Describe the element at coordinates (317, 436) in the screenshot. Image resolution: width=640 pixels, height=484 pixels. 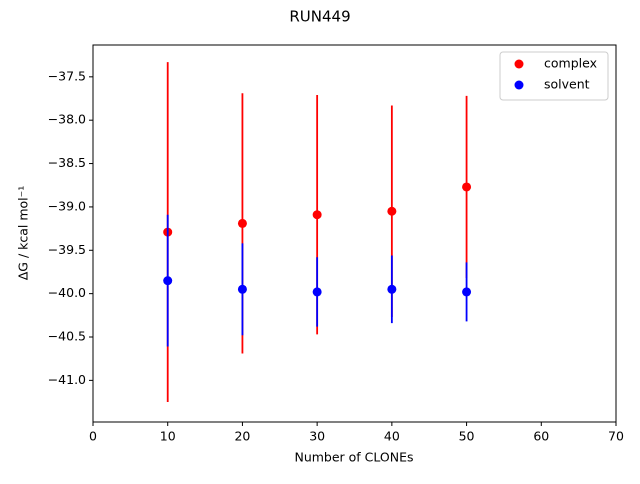
I see `x-tick-label: 30` at that location.